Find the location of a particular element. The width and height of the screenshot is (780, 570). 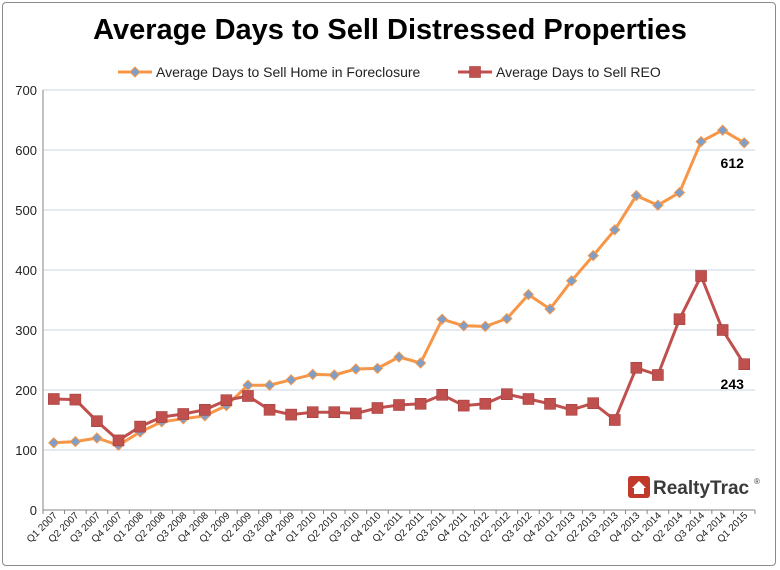

realtytrac-logo: RealtyTrac ® is located at coordinates (694, 487).